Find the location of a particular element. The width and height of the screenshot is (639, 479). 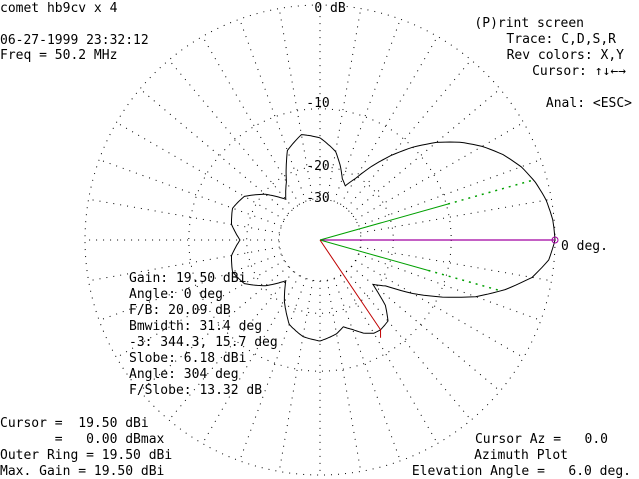

ring-label-minus10: -10 is located at coordinates (317, 103).